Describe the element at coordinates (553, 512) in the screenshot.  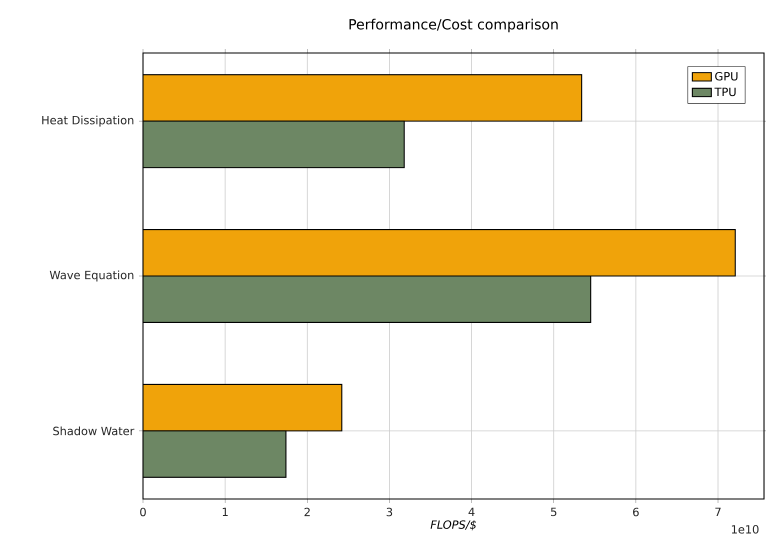
I see `x-tick-label: 5` at that location.